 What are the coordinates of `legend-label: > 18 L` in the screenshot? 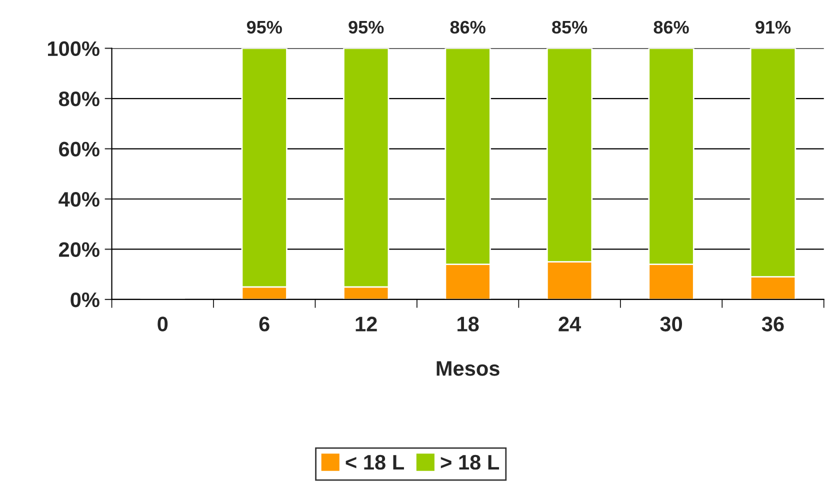 It's located at (470, 462).